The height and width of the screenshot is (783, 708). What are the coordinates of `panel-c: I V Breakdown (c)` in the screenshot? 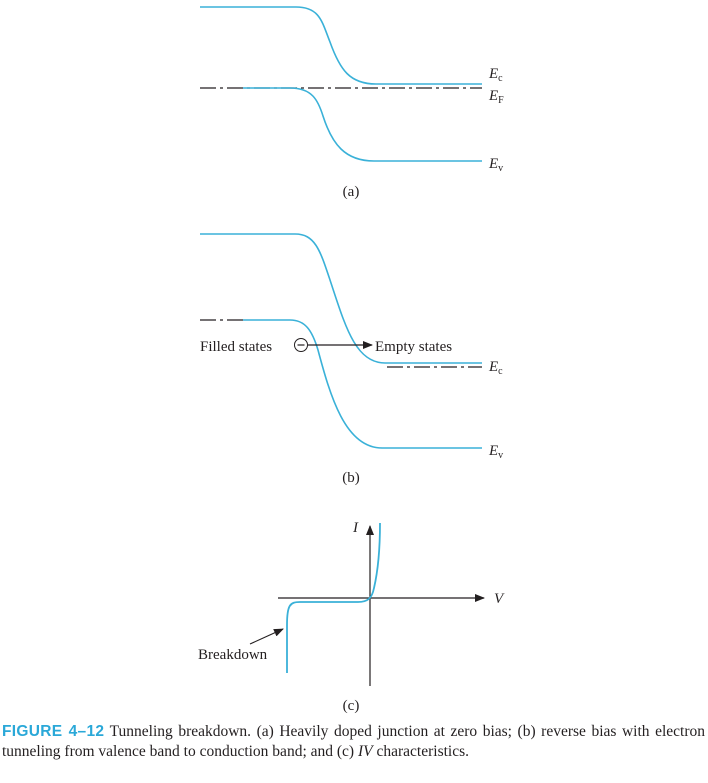 It's located at (351, 617).